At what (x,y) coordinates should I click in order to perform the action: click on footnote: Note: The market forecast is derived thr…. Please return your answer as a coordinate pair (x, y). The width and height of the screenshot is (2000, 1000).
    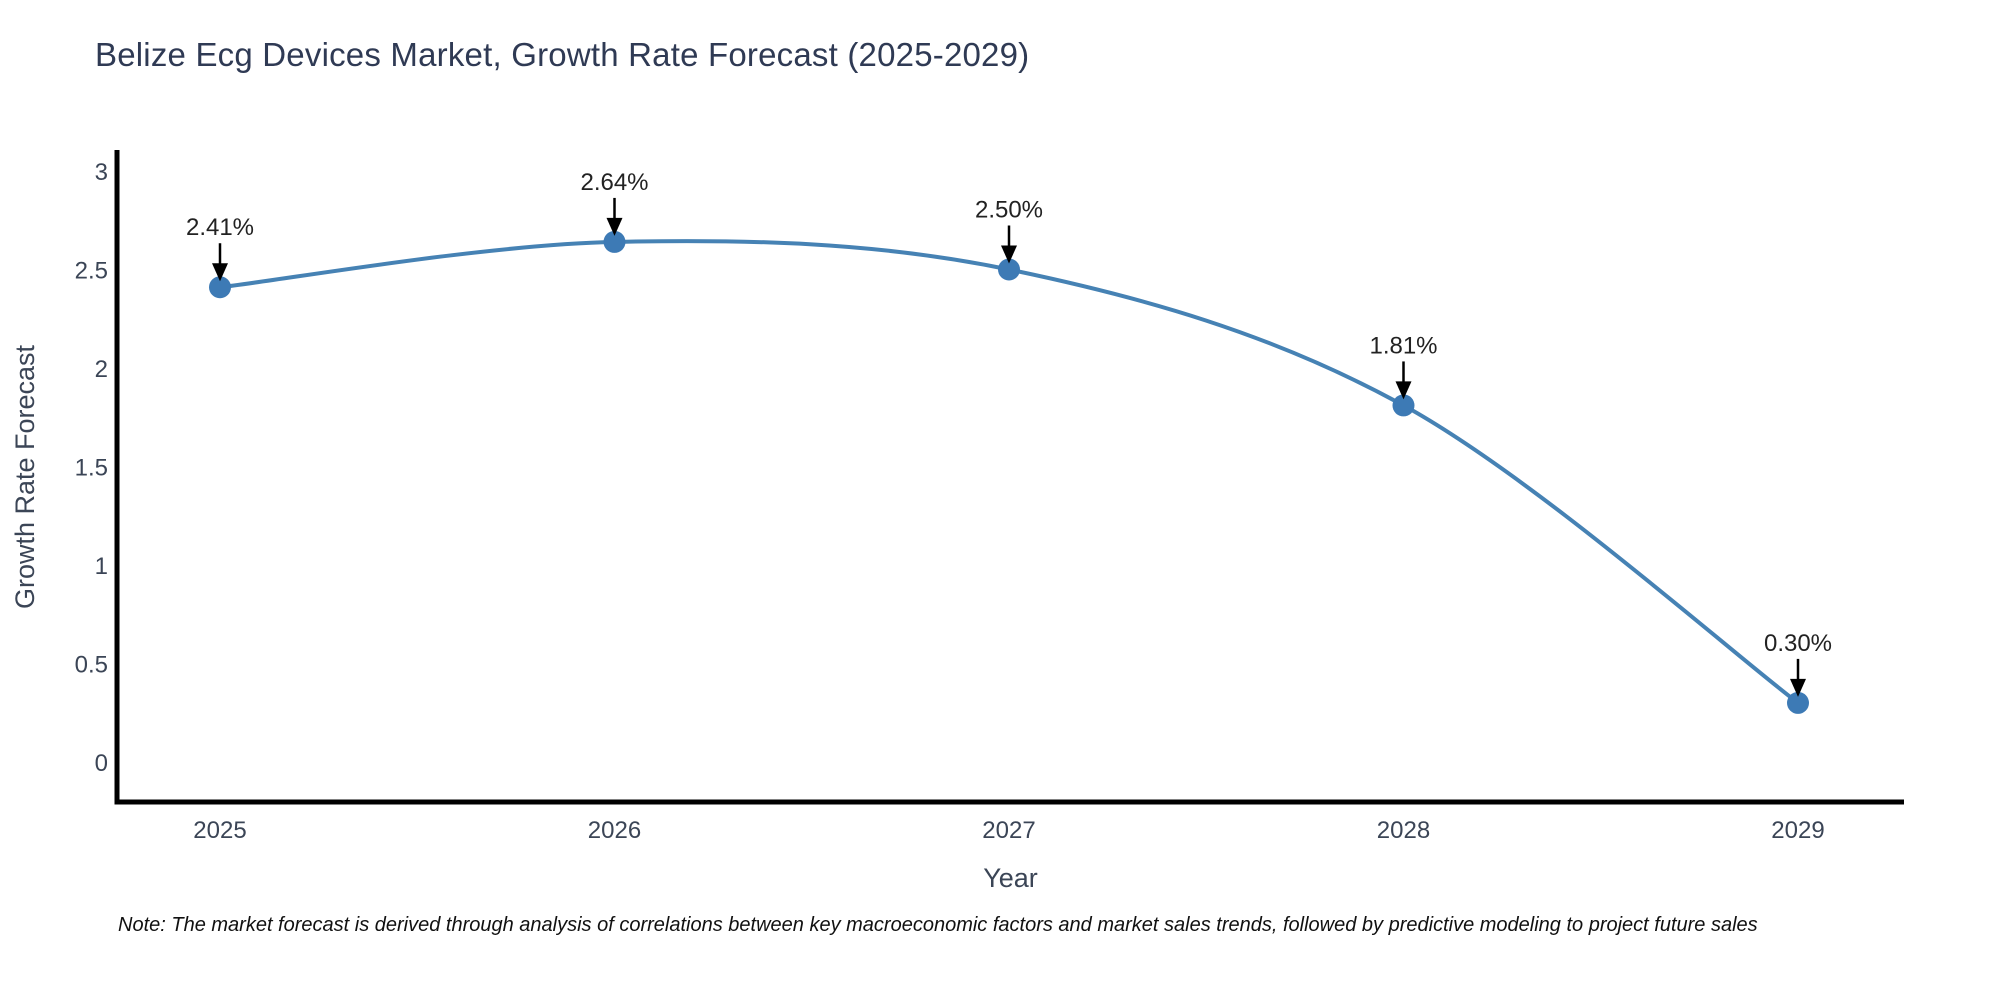
    Looking at the image, I should click on (938, 925).